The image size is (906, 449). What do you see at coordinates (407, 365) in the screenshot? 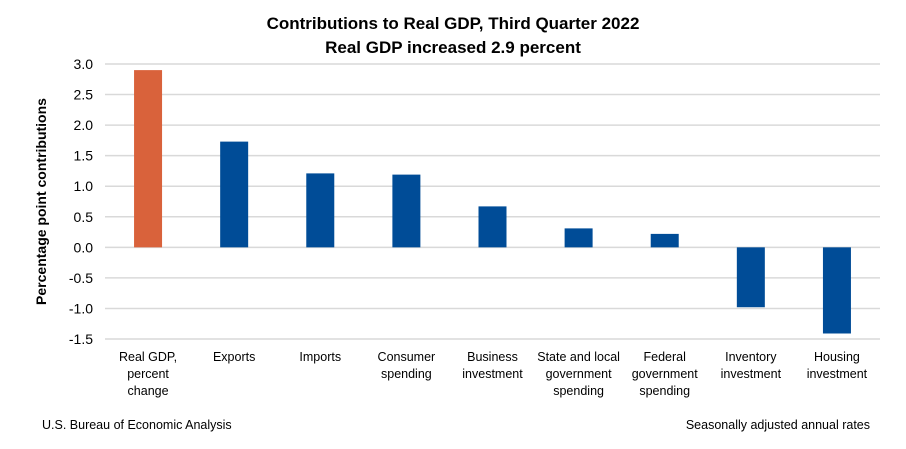
I see `x-tick-label: Consumer spending` at bounding box center [407, 365].